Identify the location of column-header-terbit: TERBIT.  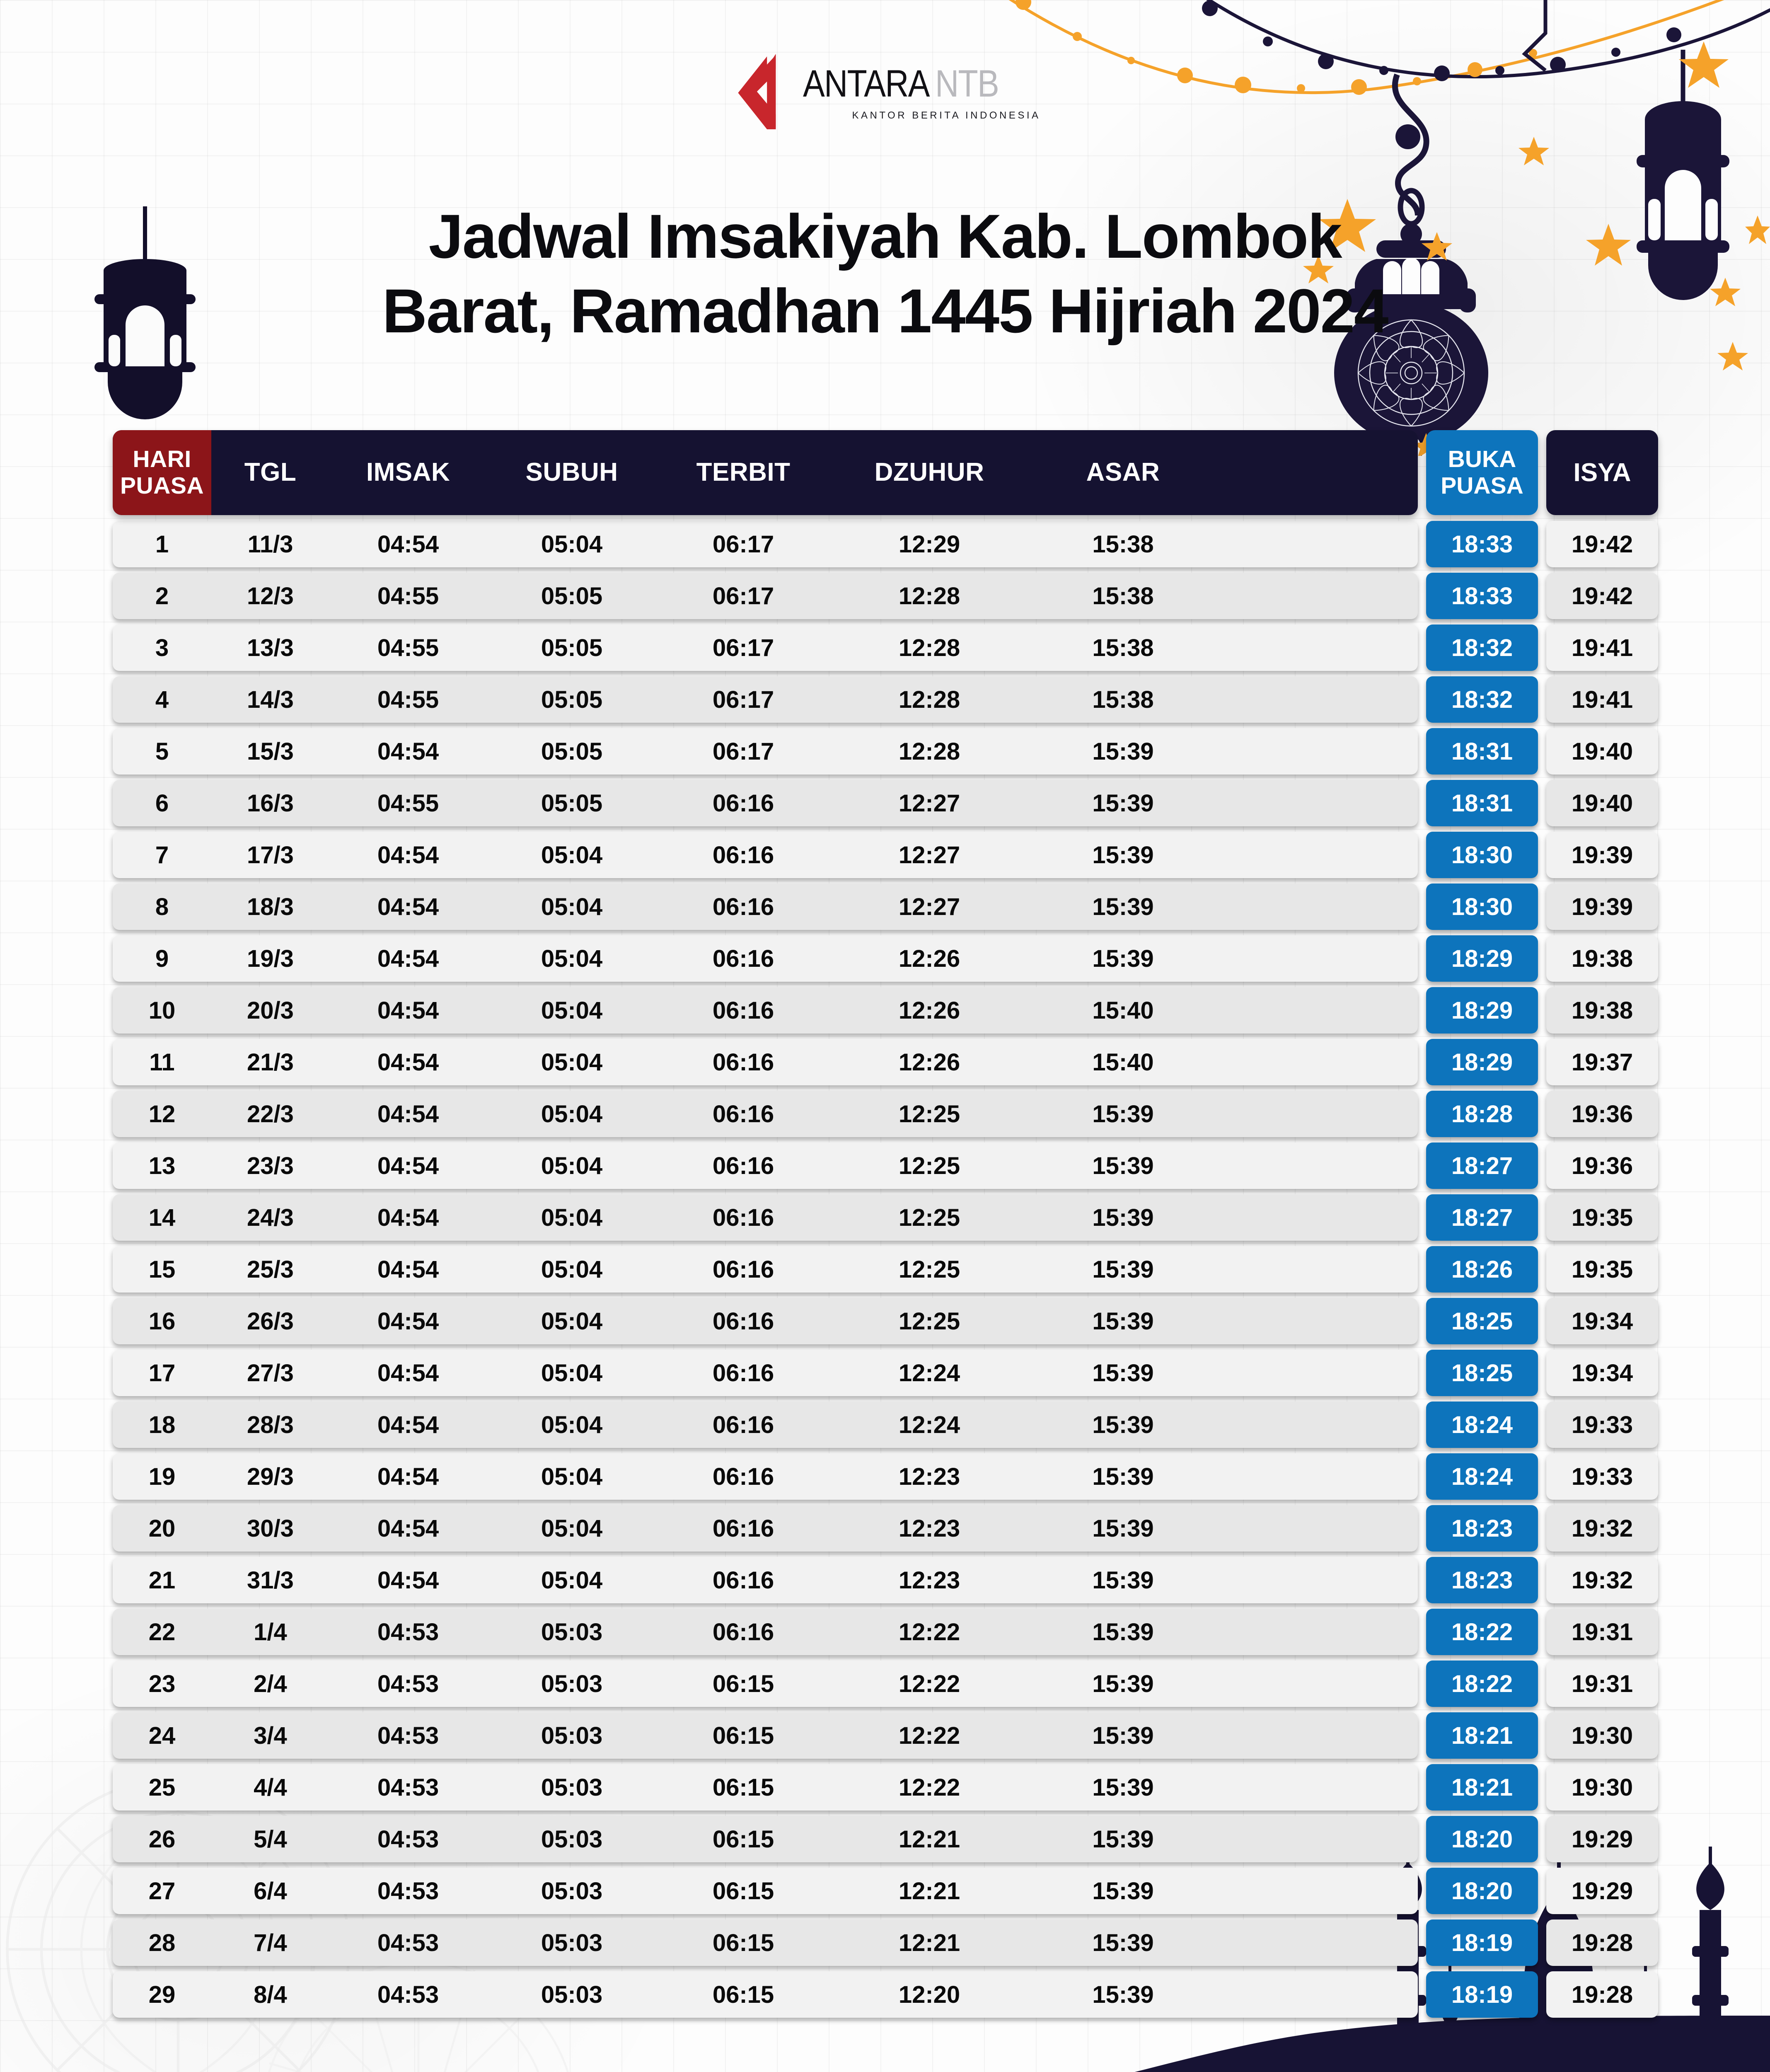
(743, 472).